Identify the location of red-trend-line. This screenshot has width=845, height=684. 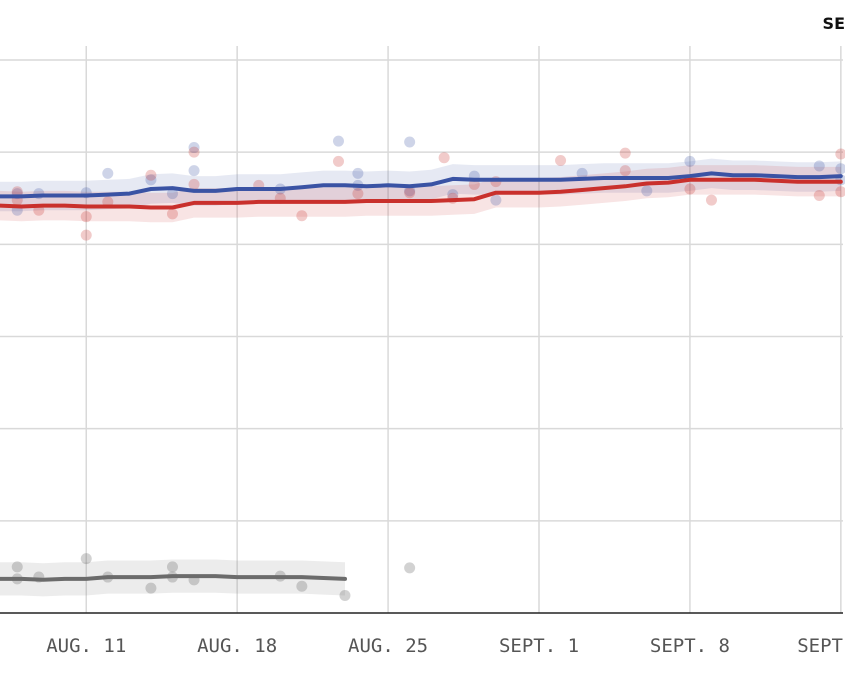
(421, 193).